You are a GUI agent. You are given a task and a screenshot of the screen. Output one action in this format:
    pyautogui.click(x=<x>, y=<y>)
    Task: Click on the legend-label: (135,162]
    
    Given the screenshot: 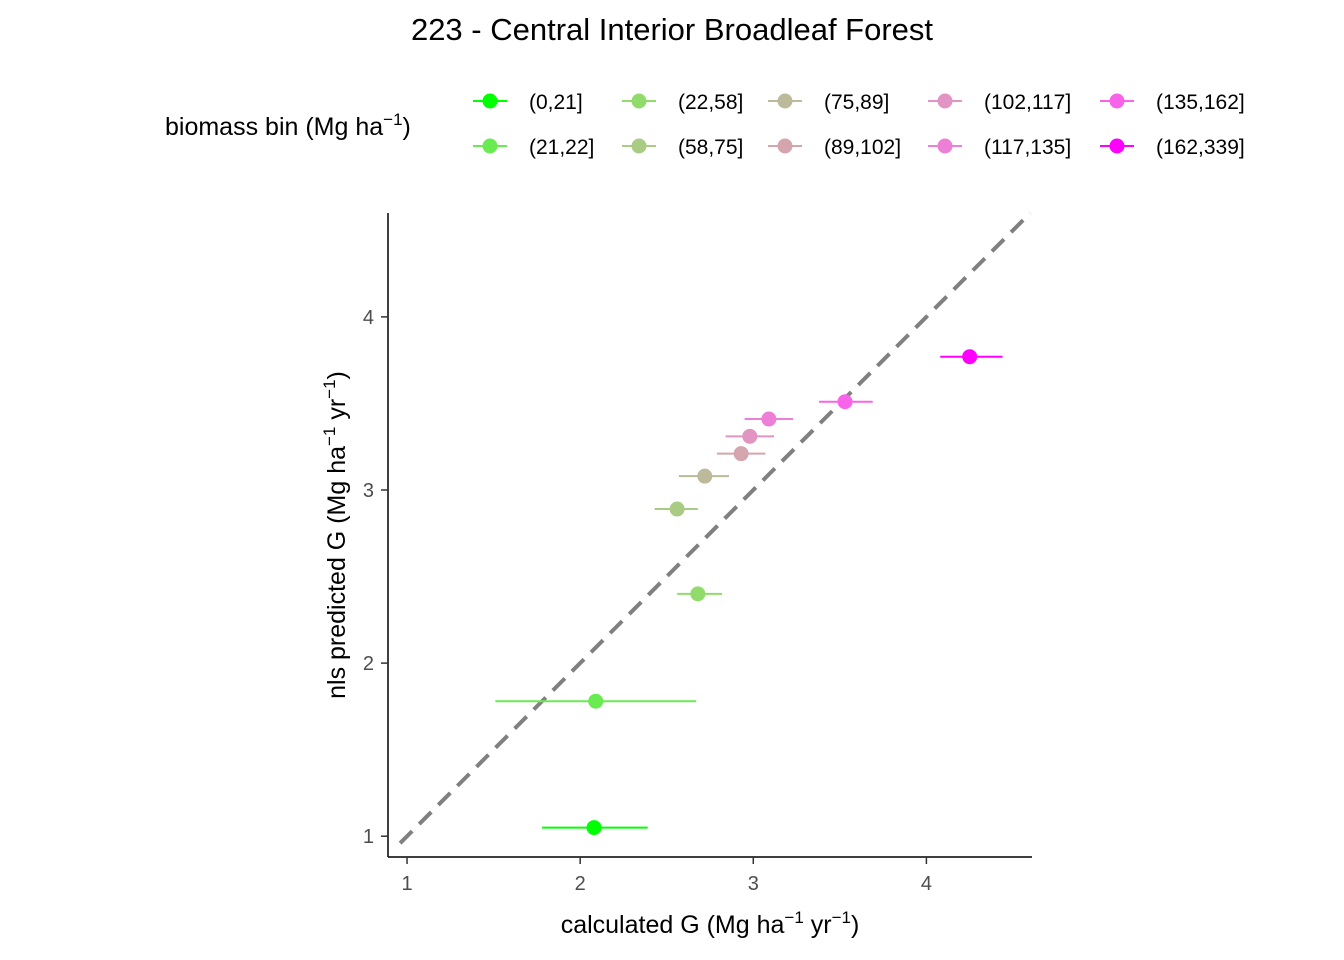 What is the action you would take?
    pyautogui.click(x=1200, y=102)
    